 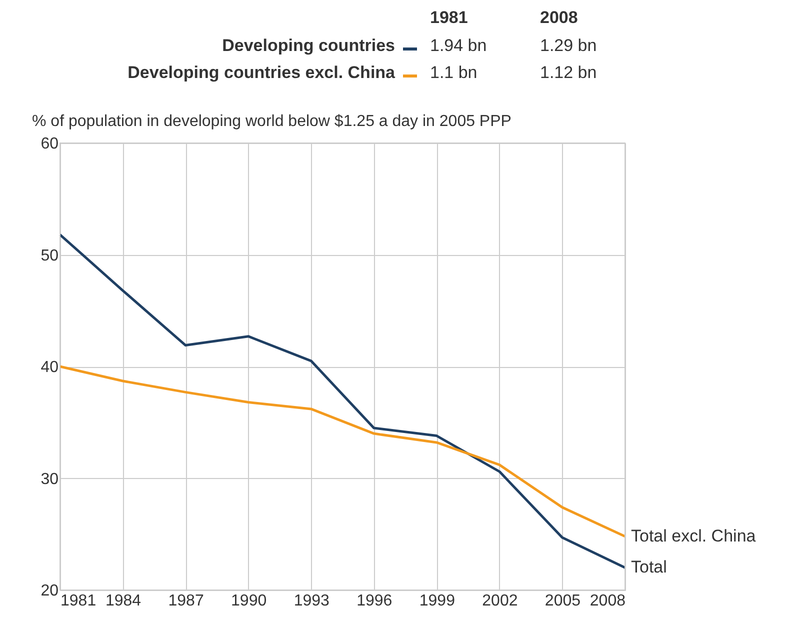 I want to click on y-tick-label: 50, so click(x=49, y=255).